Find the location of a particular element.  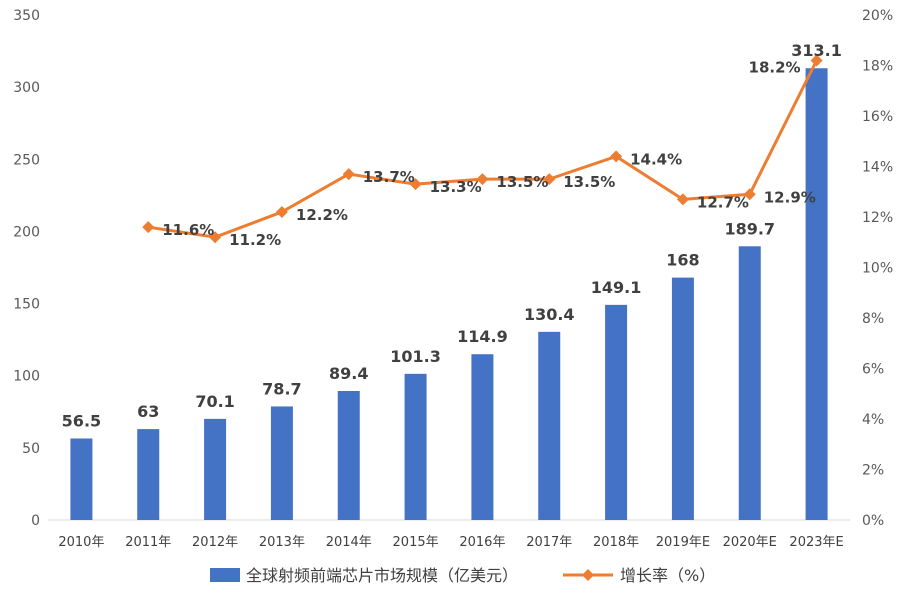

line-value-label: 14.4% is located at coordinates (656, 159).